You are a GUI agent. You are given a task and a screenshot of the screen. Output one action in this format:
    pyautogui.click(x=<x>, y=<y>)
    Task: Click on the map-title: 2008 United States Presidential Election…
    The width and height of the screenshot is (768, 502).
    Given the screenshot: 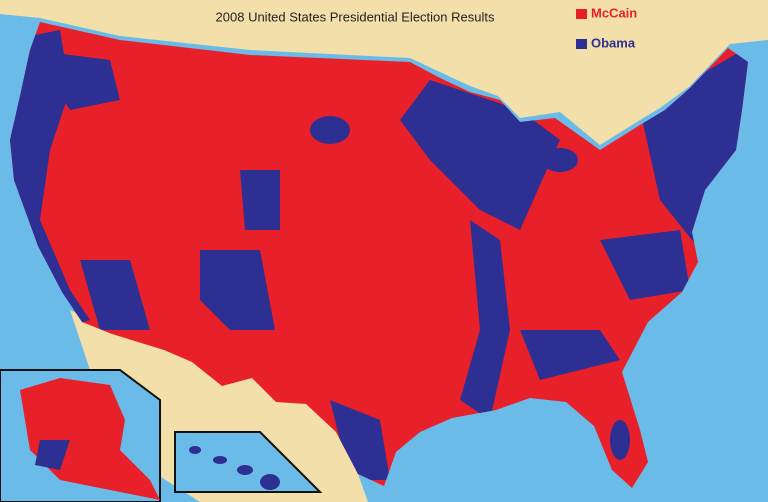 What is the action you would take?
    pyautogui.click(x=355, y=16)
    